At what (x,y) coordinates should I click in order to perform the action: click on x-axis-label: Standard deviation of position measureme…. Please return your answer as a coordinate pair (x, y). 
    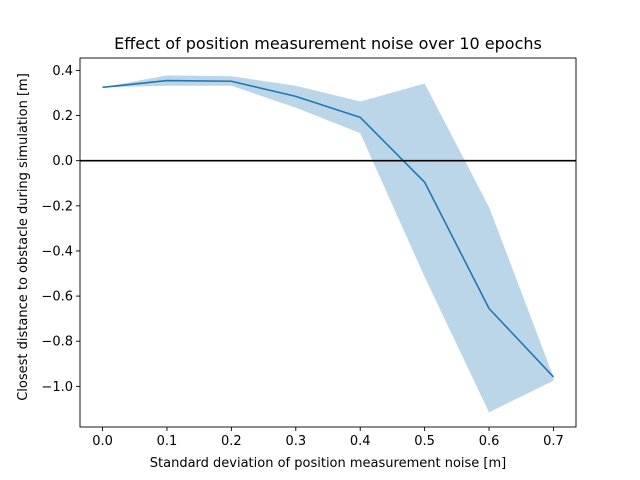
    Looking at the image, I should click on (328, 463).